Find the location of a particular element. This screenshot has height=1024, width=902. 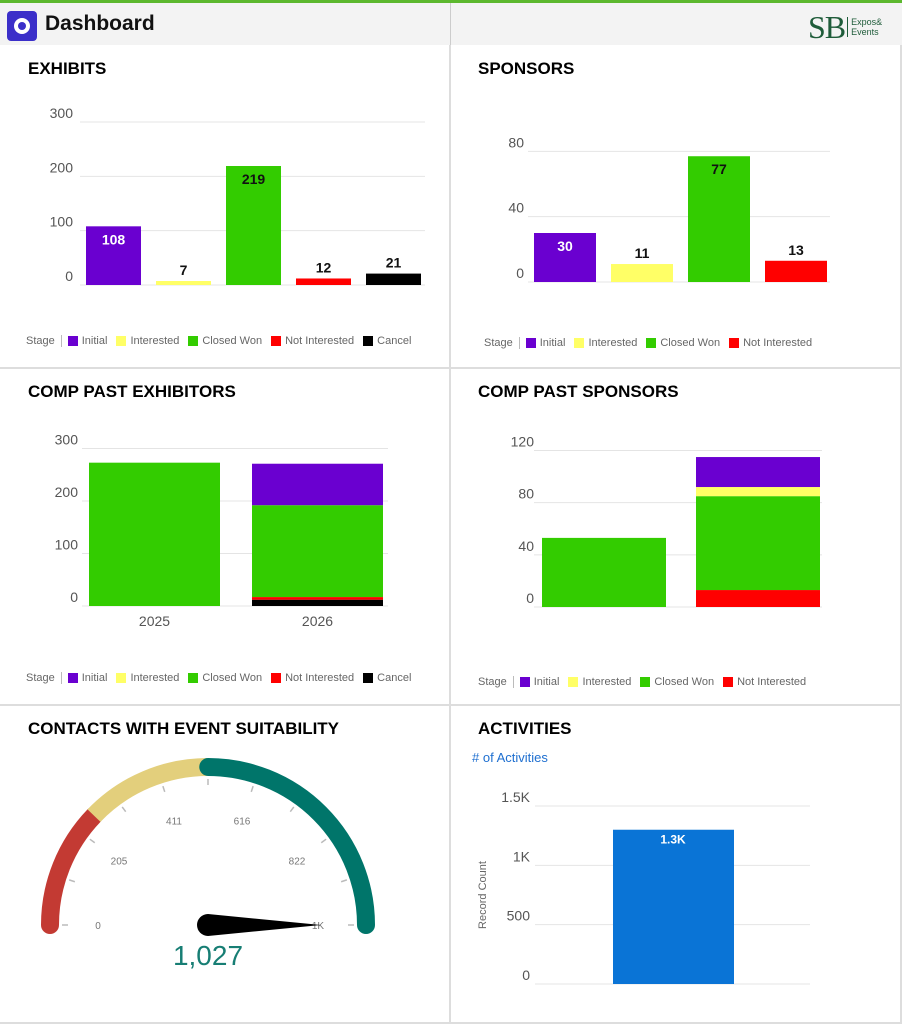

x-tick-label: 2026 is located at coordinates (317, 621).